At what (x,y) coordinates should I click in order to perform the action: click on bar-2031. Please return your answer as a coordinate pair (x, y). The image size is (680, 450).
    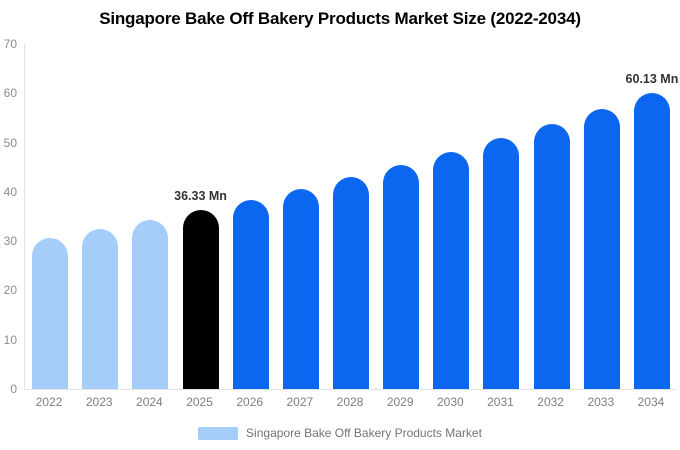
    Looking at the image, I should click on (501, 263).